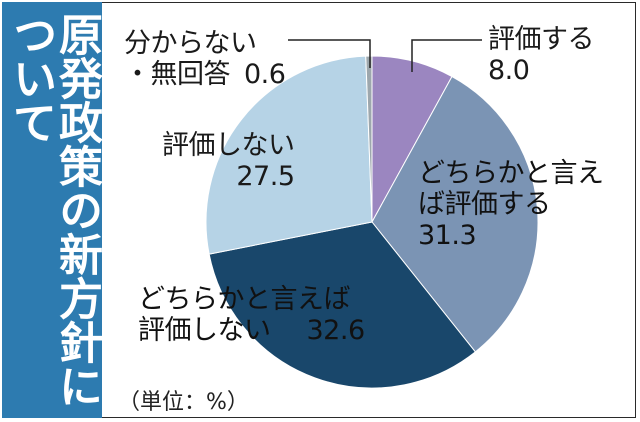  I want to click on label-eval-value: 8.0, so click(509, 70).